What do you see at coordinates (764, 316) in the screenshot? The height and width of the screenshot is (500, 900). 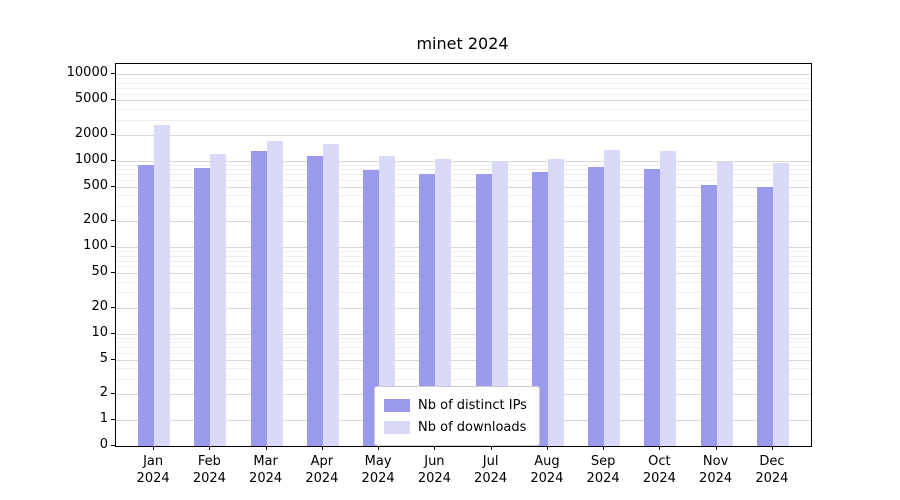 I see `bar-distinct-ips-dec` at bounding box center [764, 316].